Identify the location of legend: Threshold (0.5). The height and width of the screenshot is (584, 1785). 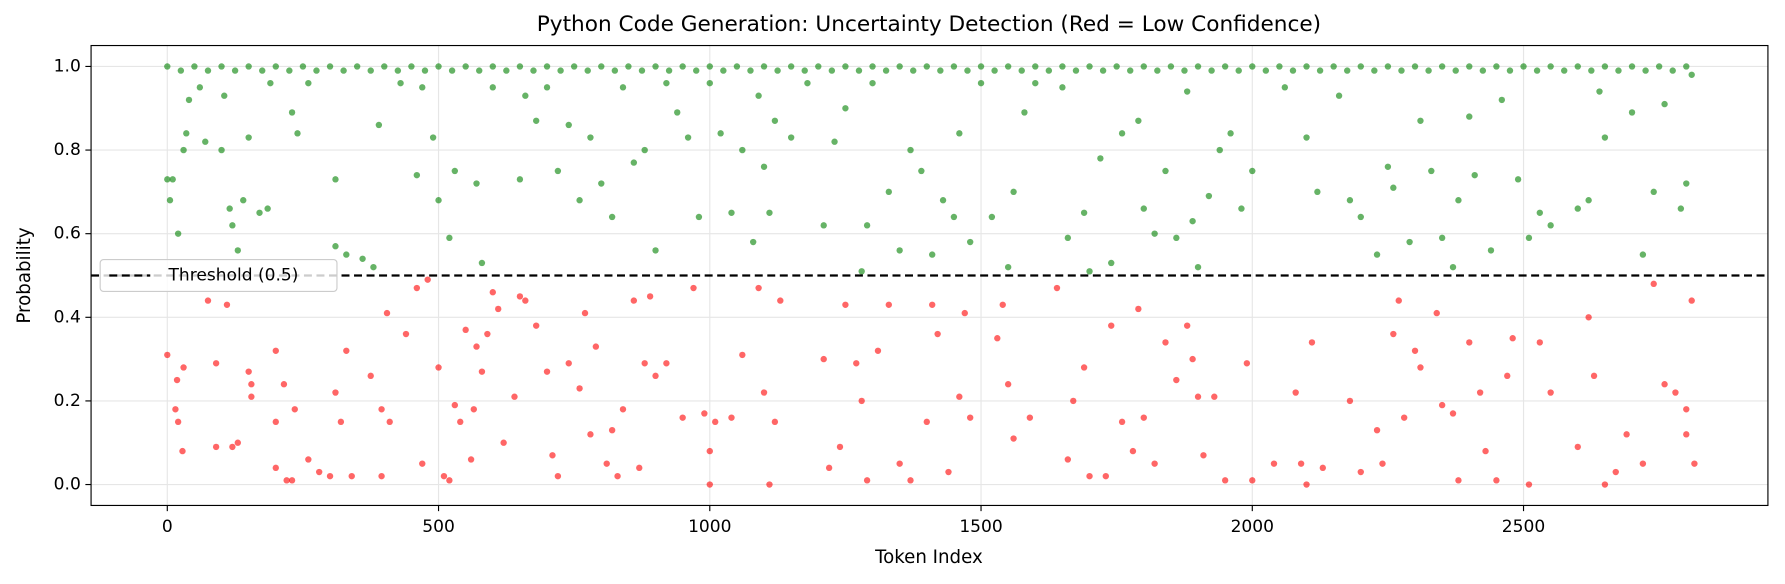
(218, 275).